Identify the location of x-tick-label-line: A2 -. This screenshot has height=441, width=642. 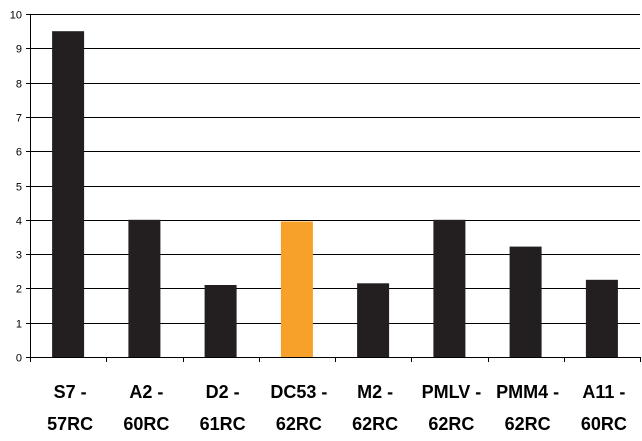
(146, 392).